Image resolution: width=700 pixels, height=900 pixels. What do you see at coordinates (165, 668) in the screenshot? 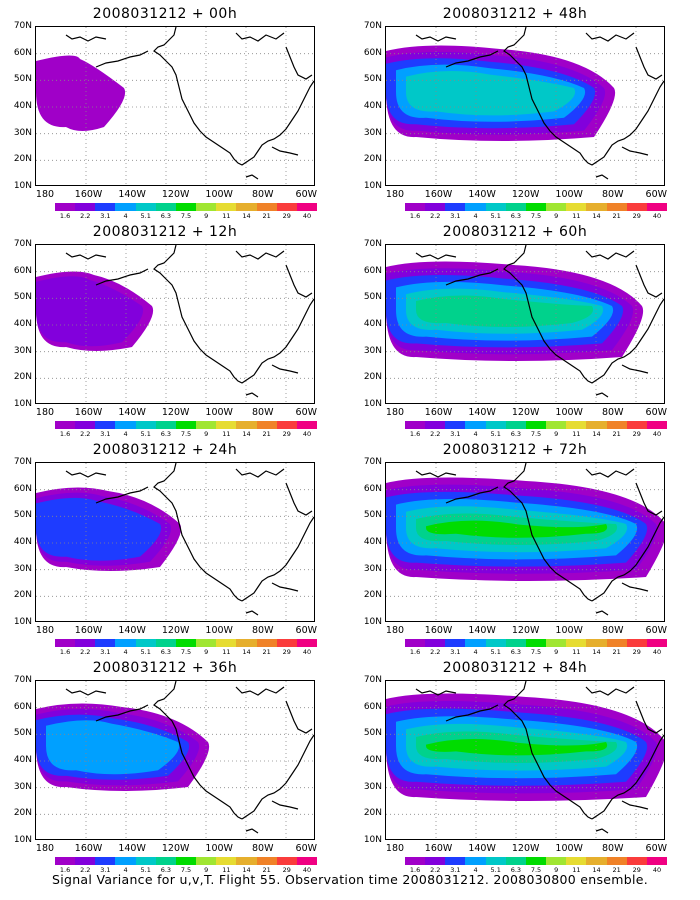
I see `panel-title: 2008031212 + 36h` at bounding box center [165, 668].